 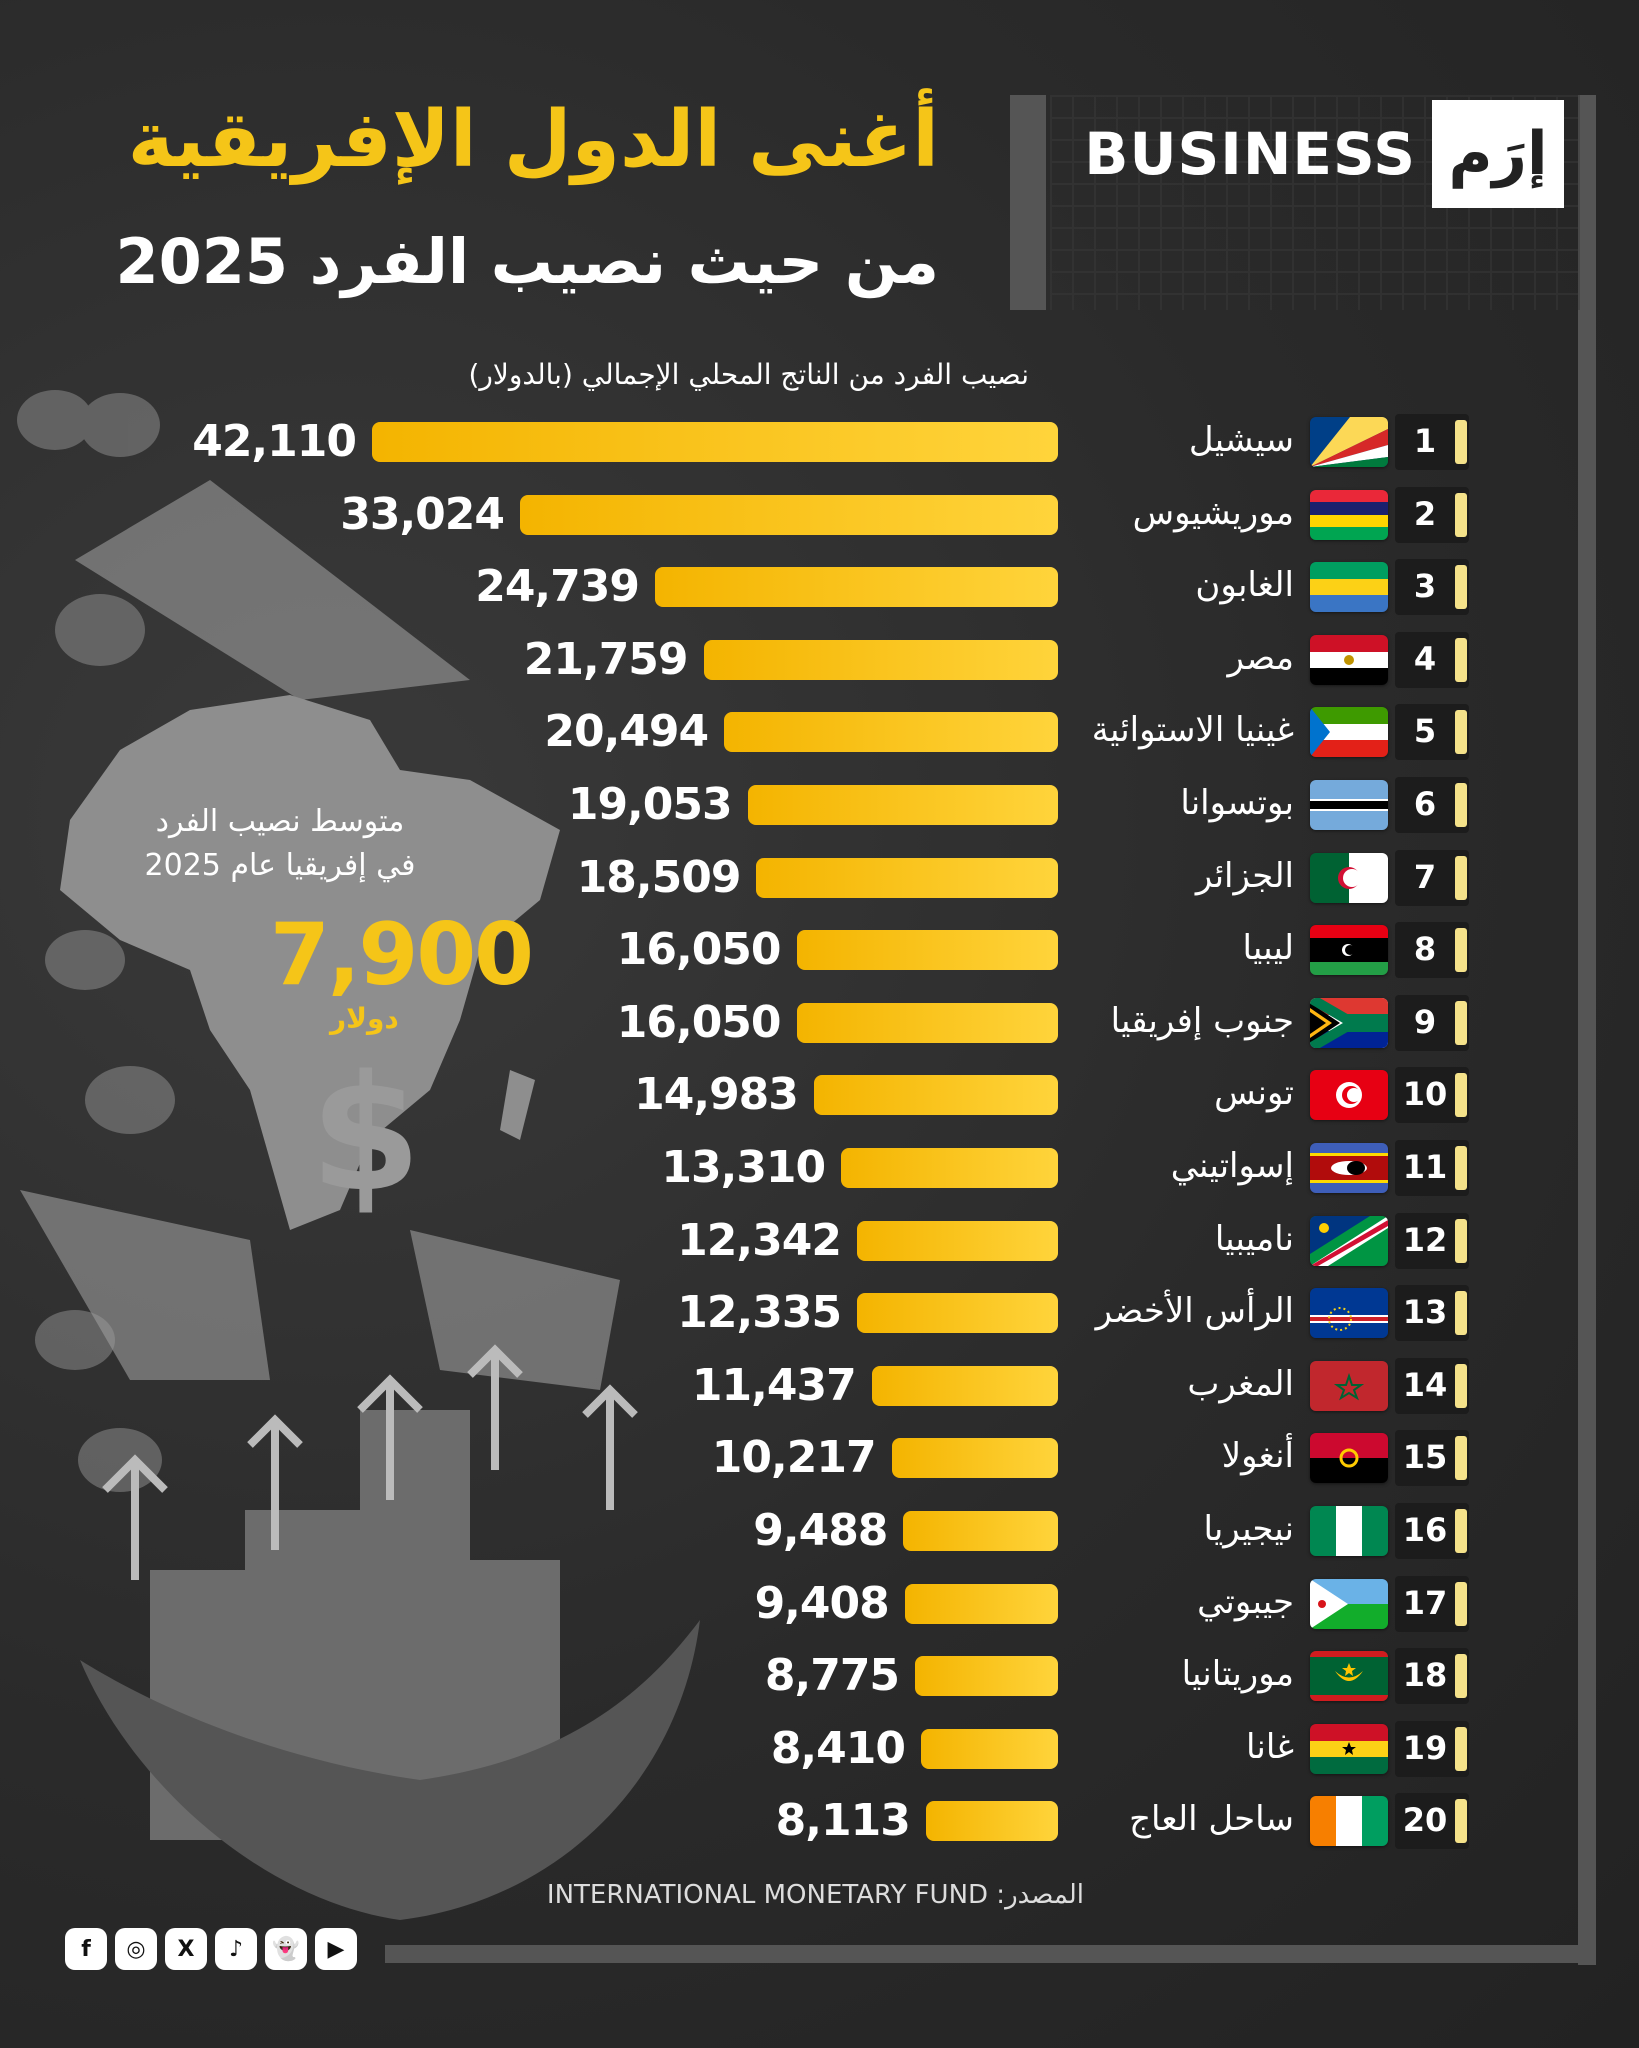 I want to click on frame-right-line, so click(x=1587, y=1030).